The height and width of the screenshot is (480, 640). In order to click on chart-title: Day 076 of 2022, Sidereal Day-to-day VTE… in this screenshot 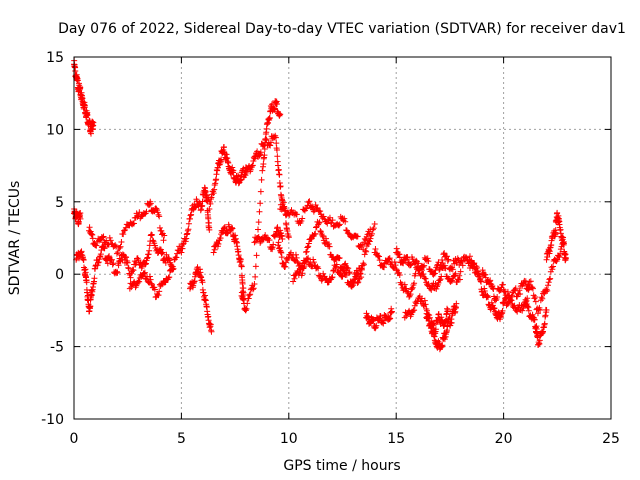, I will do `click(342, 29)`.